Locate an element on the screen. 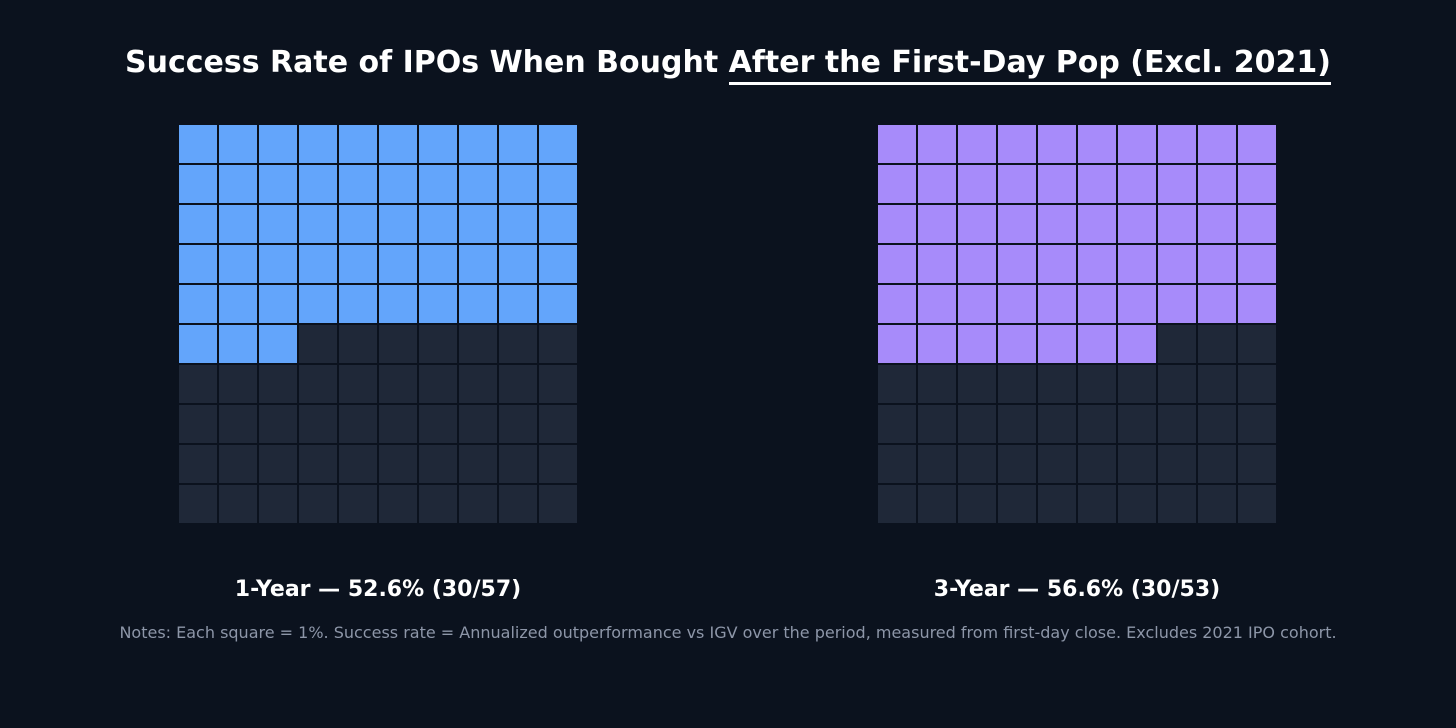  chart-title-main: Success Rate of IPOs When Bought is located at coordinates (427, 62).